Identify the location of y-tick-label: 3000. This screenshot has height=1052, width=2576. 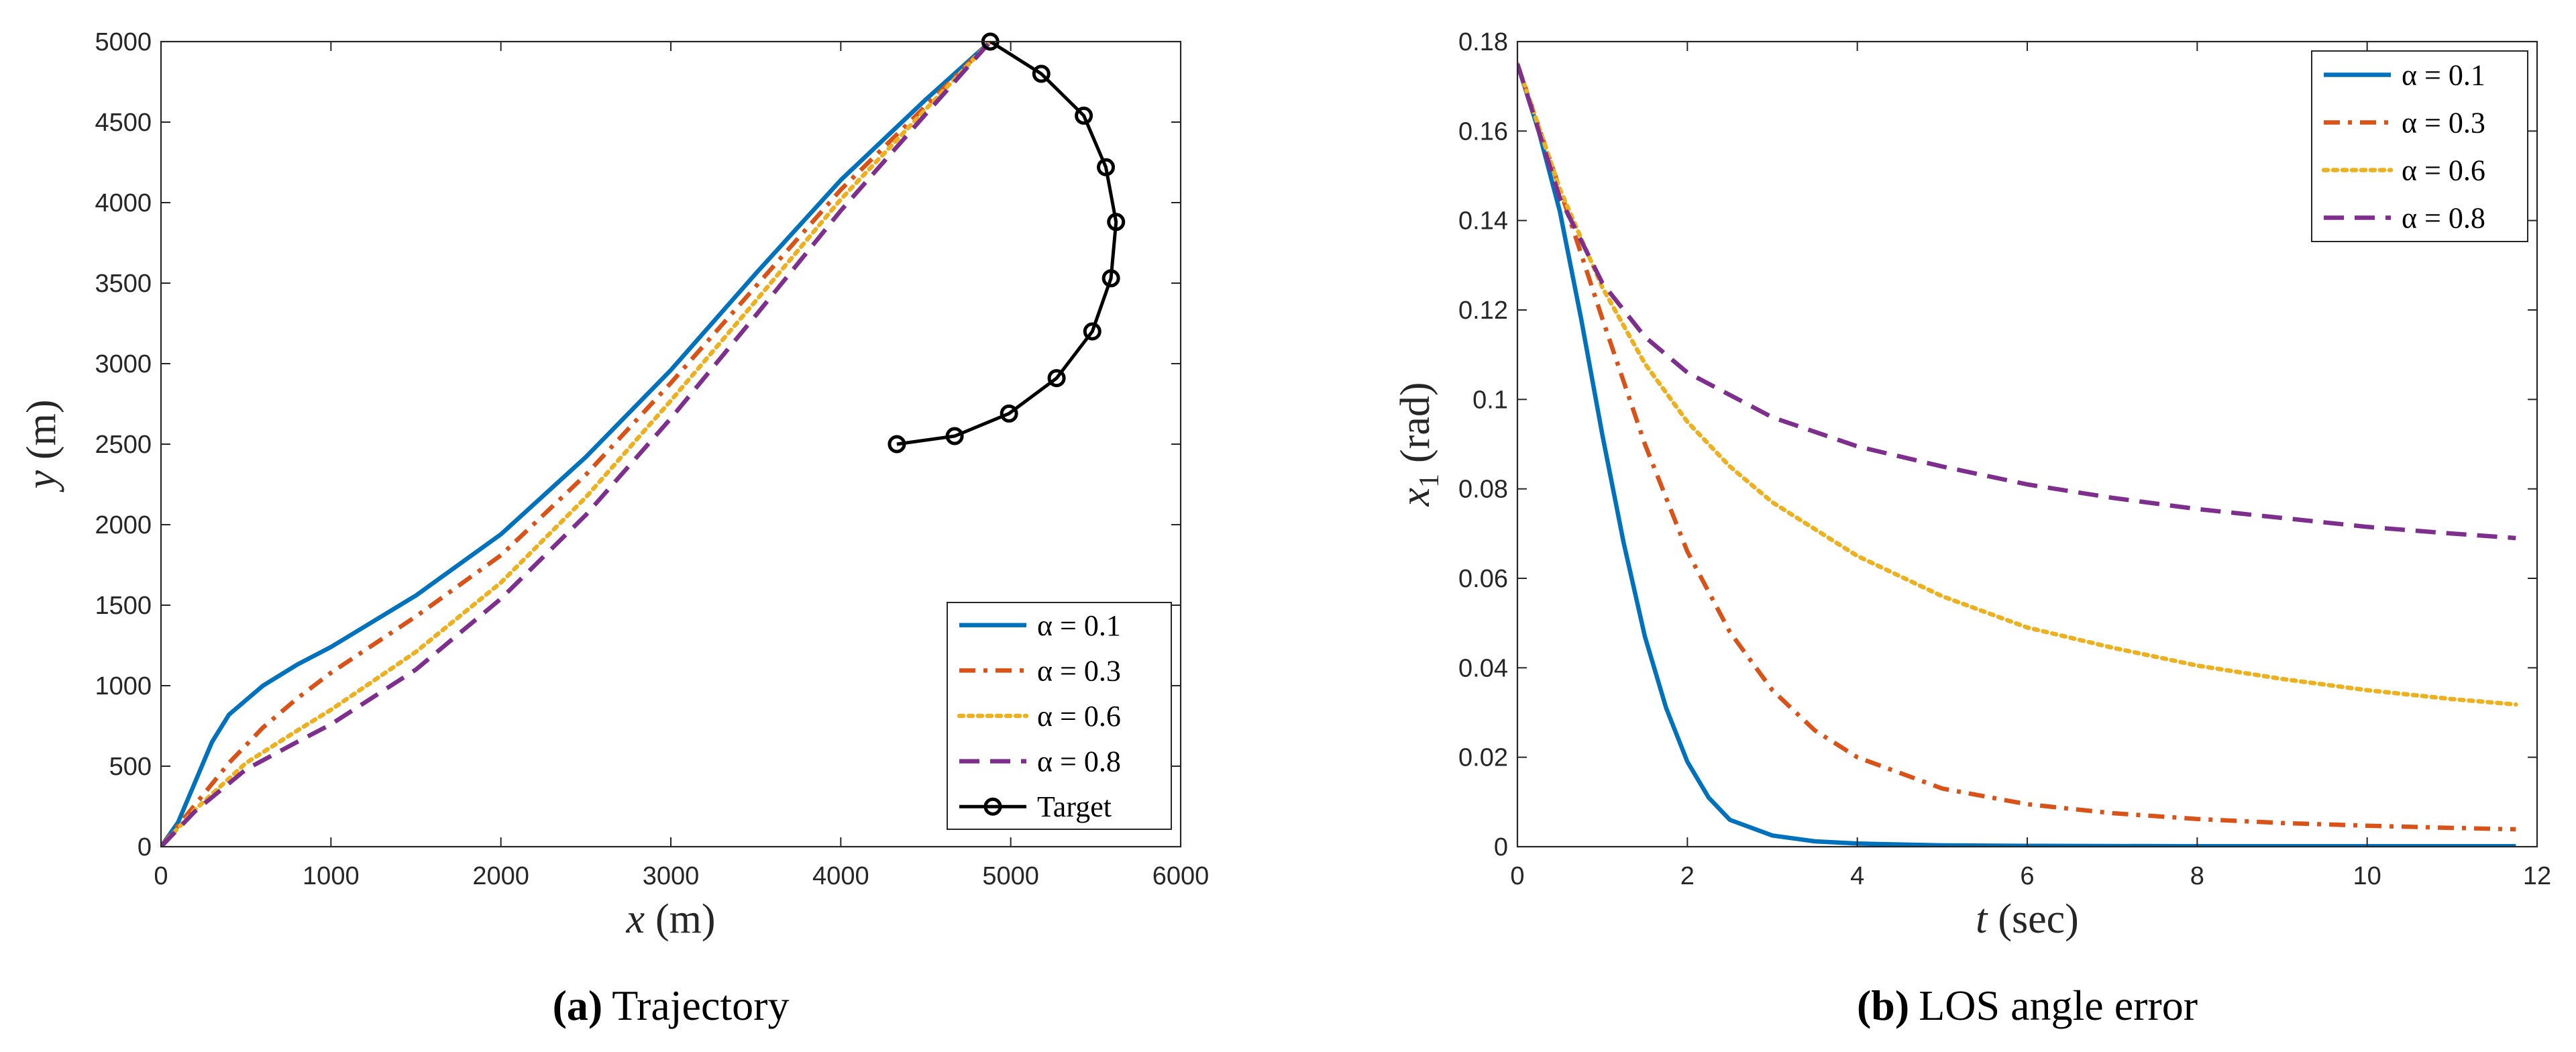
(123, 364).